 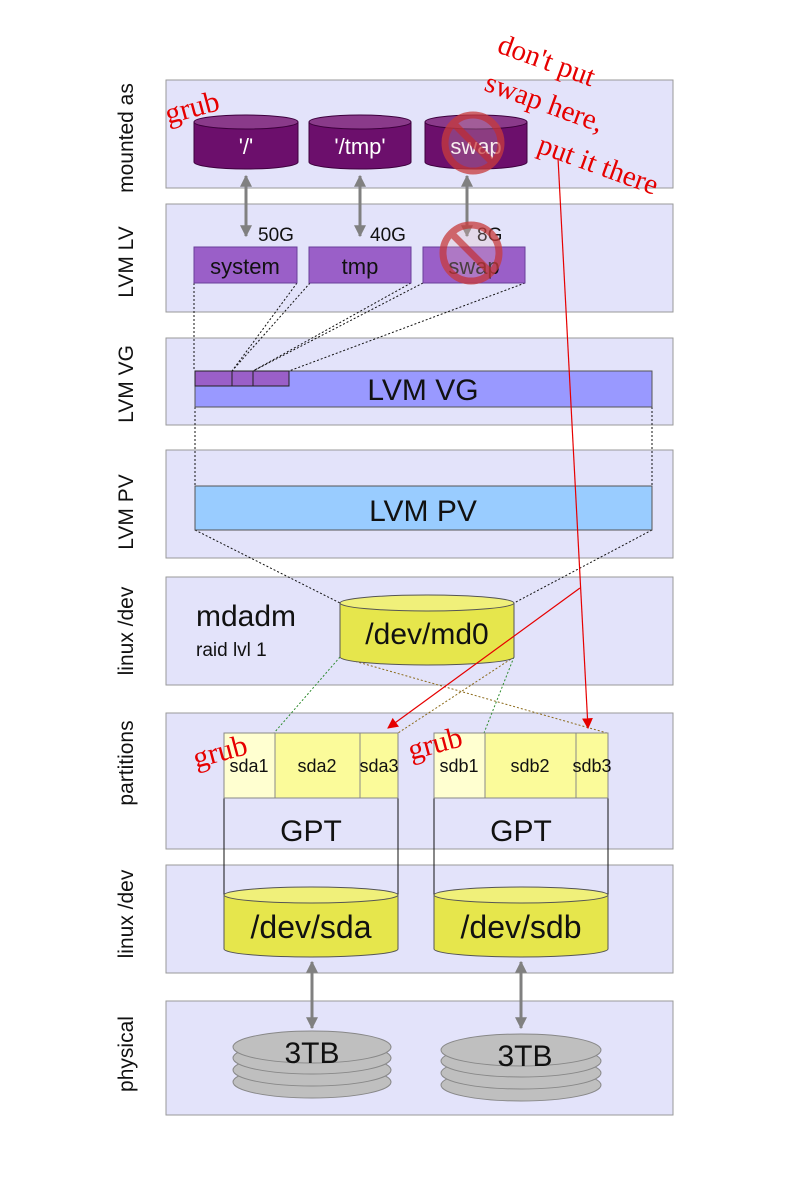 I want to click on physical-disk-sda: 3TB, so click(x=312, y=1064).